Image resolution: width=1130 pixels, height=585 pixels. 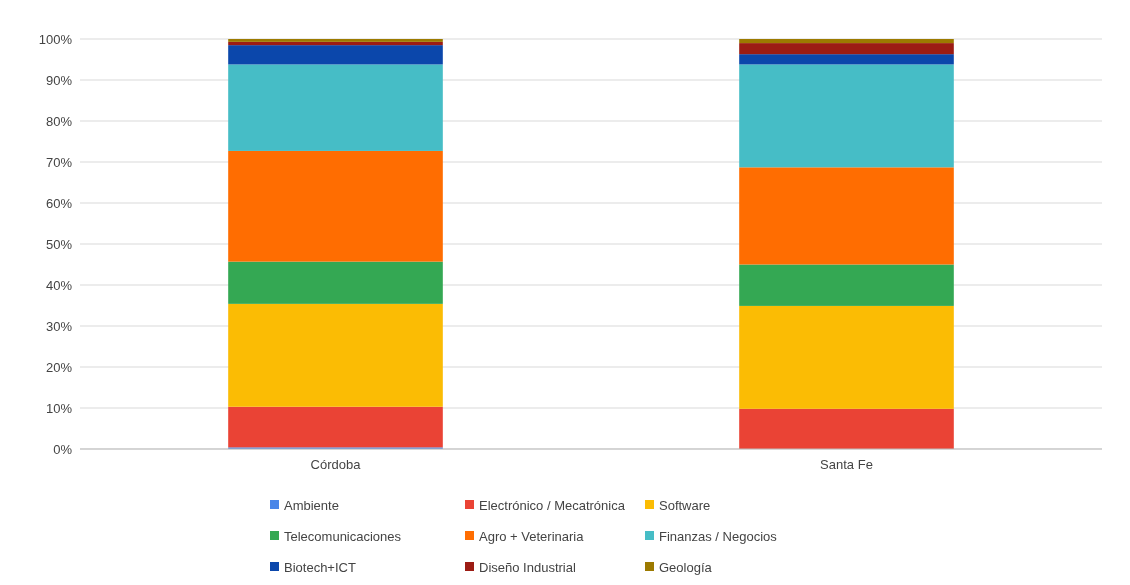 I want to click on y-tick-label: 0%, so click(x=63, y=449).